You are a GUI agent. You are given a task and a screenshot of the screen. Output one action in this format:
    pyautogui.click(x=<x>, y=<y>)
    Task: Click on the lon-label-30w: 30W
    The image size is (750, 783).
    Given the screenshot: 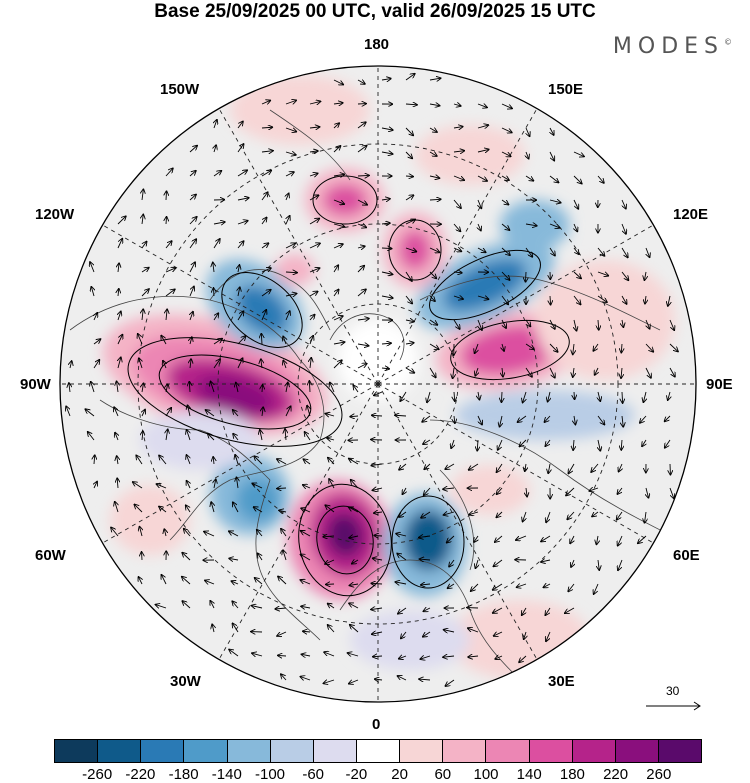 What is the action you would take?
    pyautogui.click(x=185, y=681)
    